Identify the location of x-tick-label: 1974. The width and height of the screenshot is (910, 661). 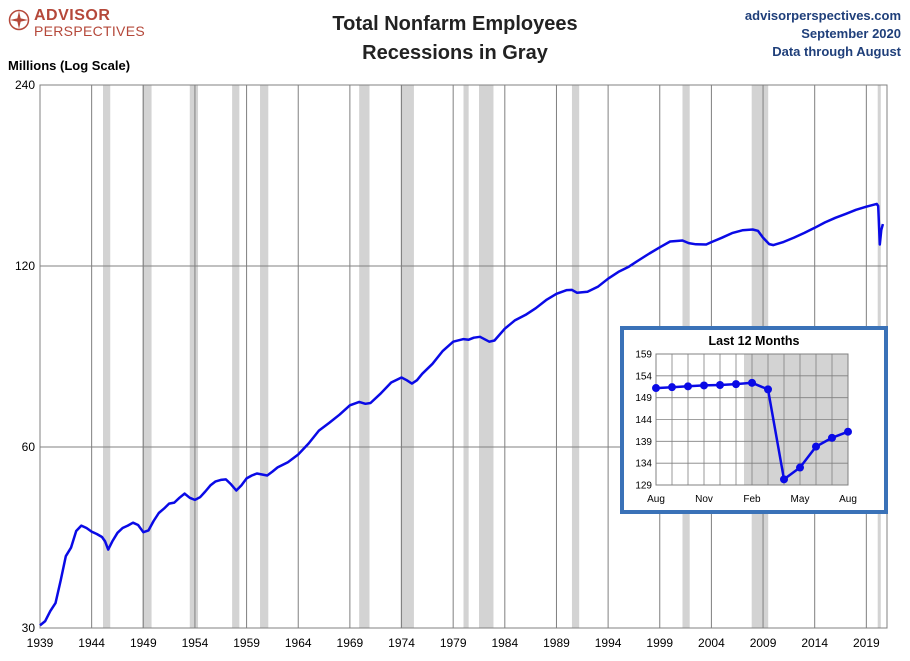
(401, 643).